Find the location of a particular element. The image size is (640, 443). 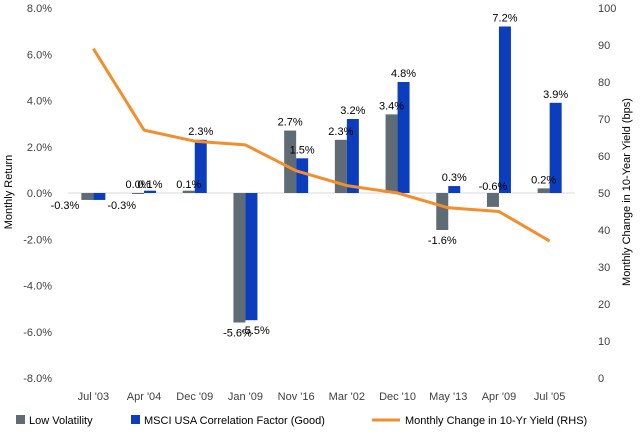

left-axis-ticks: -8.0% -6.0% -4.0% -2.0% 0.0% 2.0% 4.0% 6.0% 8.0% is located at coordinates (37, 194).